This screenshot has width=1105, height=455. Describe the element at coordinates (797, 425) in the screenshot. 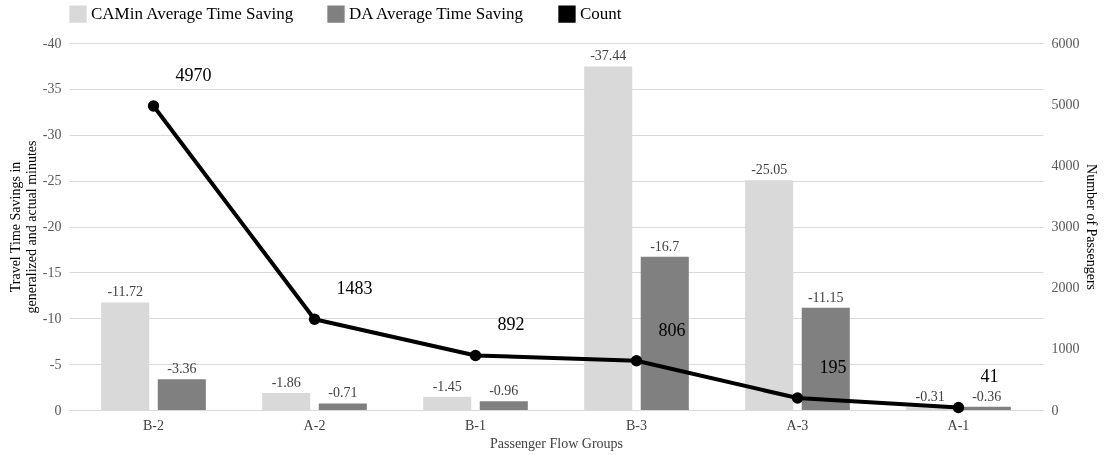

I see `x-tick-label: A-3` at that location.